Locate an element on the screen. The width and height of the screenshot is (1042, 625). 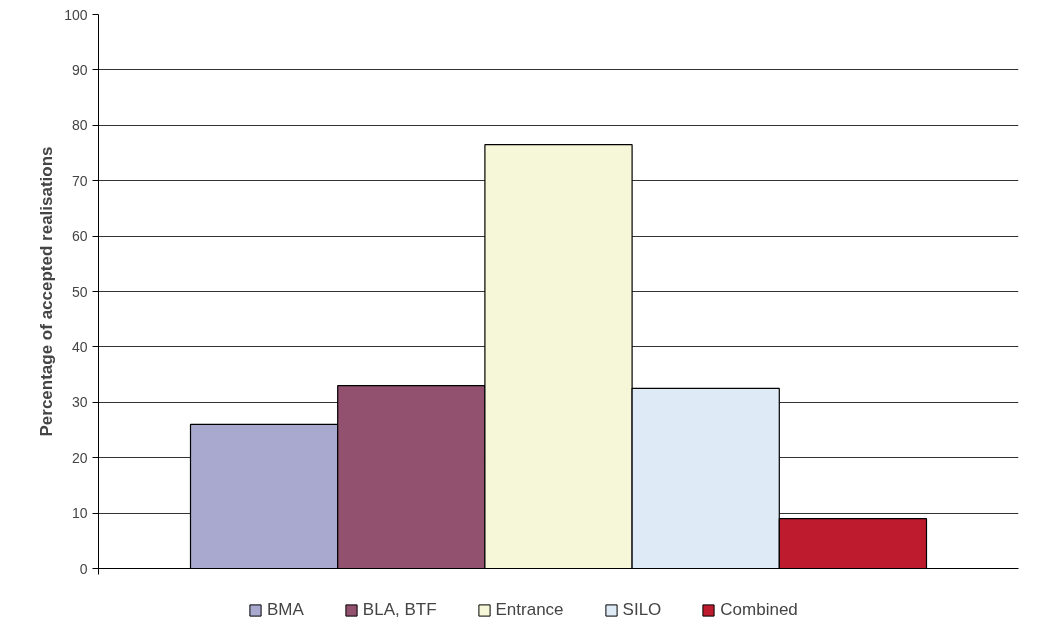
y-tick-label: 40 is located at coordinates (79, 346).